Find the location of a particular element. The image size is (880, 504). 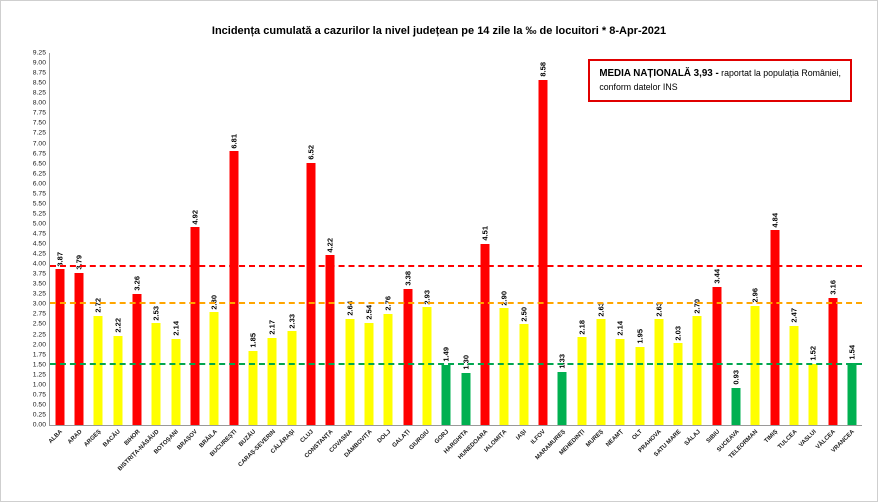

bar-value-label: 1.54 is located at coordinates (852, 353).